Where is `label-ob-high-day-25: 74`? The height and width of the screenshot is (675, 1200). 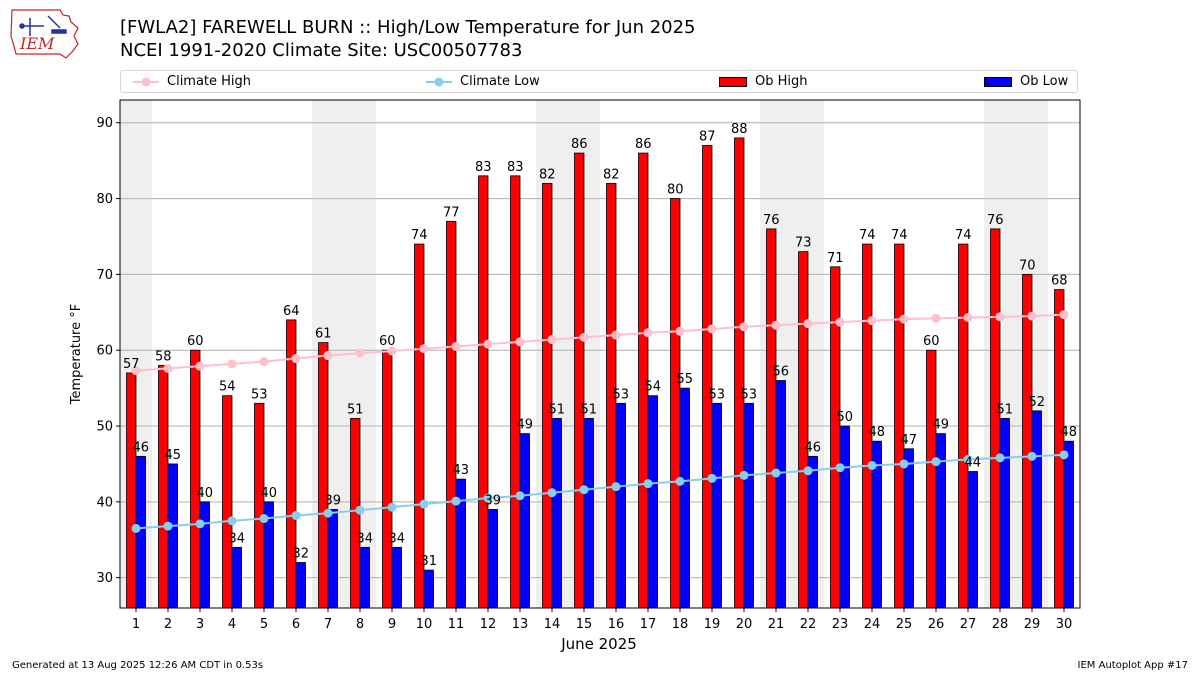 label-ob-high-day-25: 74 is located at coordinates (899, 235).